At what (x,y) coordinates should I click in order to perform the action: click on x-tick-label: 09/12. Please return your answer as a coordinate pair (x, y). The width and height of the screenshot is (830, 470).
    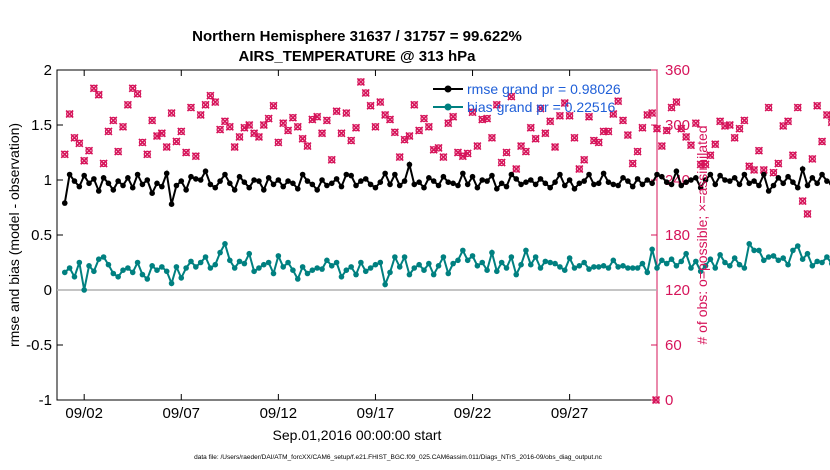
    Looking at the image, I should click on (279, 413).